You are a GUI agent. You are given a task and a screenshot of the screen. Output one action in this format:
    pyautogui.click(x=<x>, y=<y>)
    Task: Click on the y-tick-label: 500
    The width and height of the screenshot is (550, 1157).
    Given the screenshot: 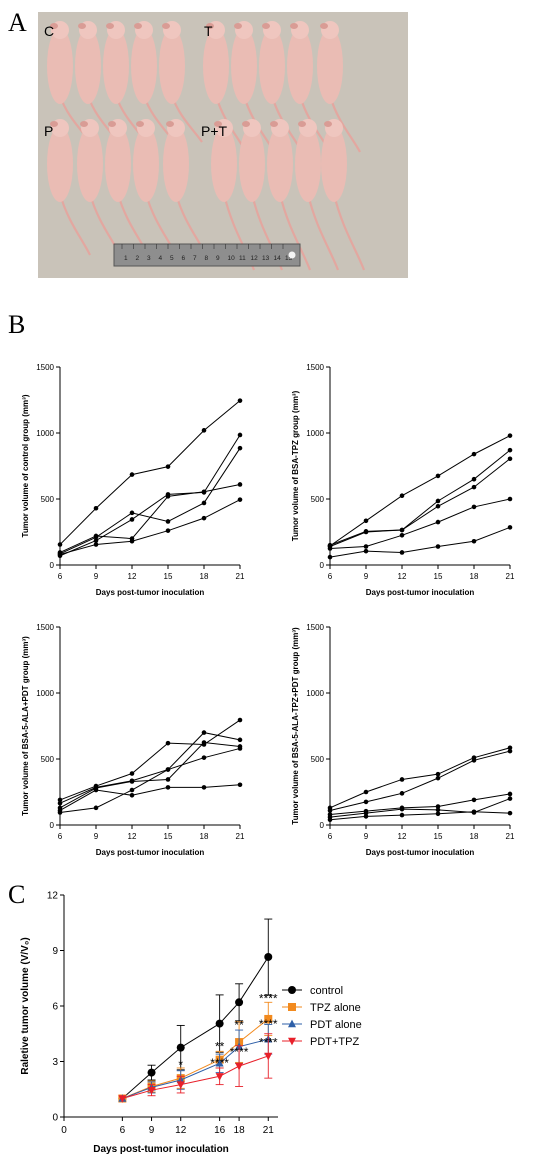 What is the action you would take?
    pyautogui.click(x=318, y=759)
    